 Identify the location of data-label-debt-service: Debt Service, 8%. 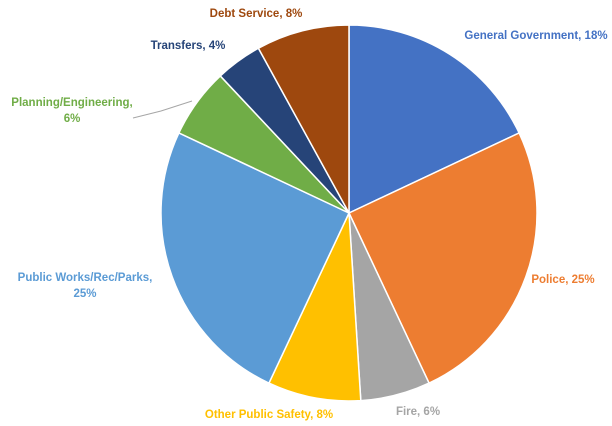
(256, 14).